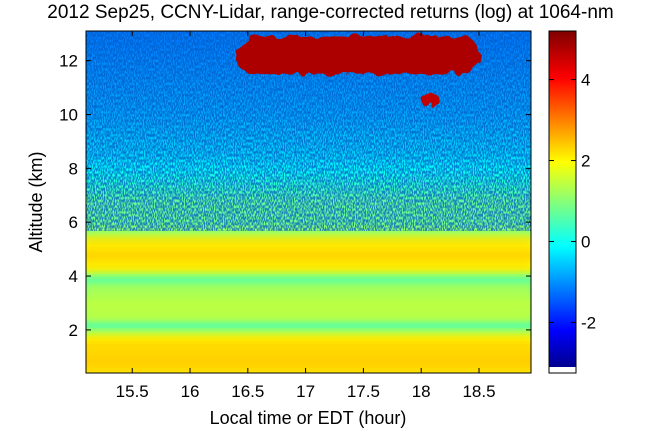  I want to click on x-tick-label: 16, so click(190, 391).